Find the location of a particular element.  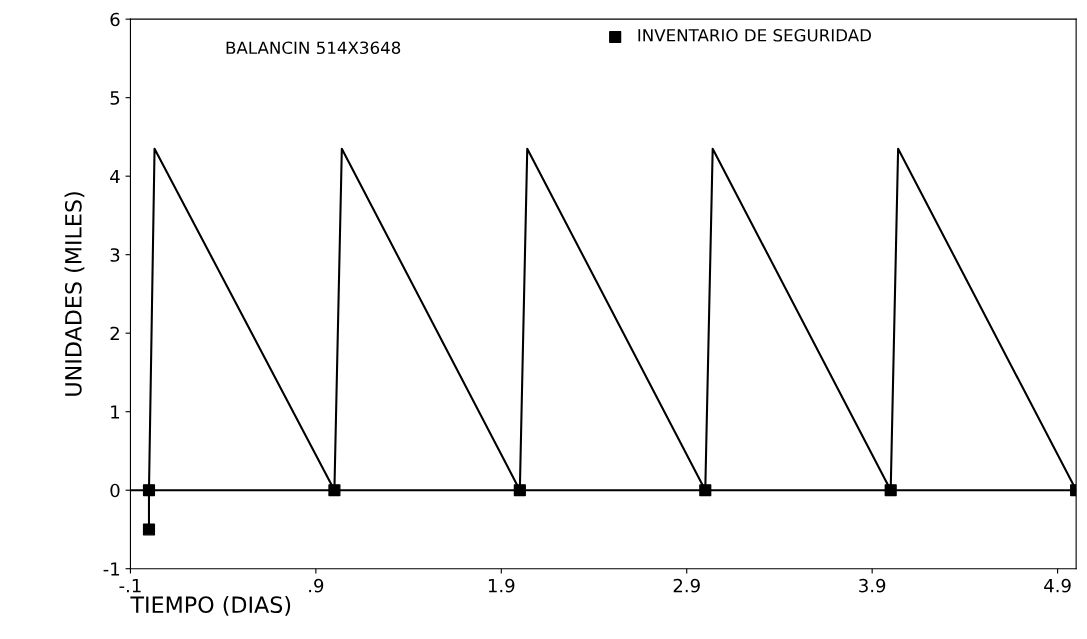

x-tick-label: 3.9 is located at coordinates (872, 585).